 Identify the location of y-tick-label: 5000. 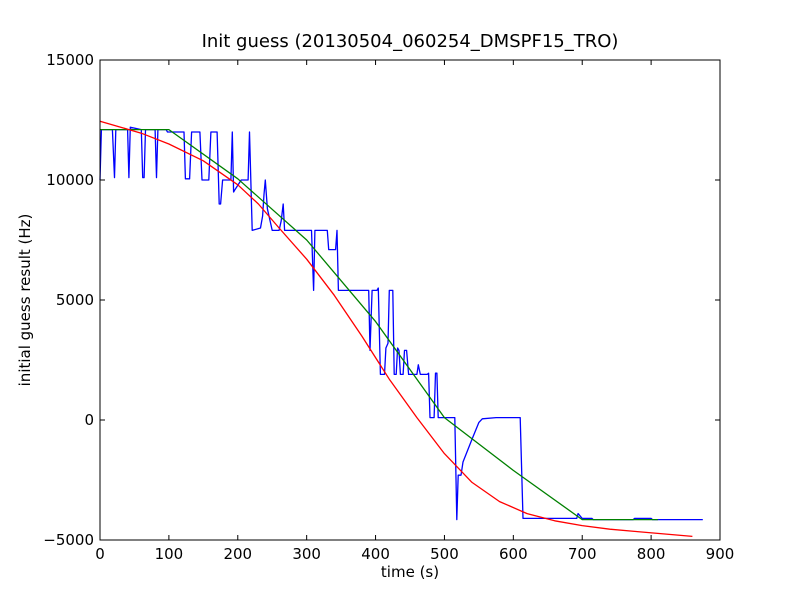
(75, 300).